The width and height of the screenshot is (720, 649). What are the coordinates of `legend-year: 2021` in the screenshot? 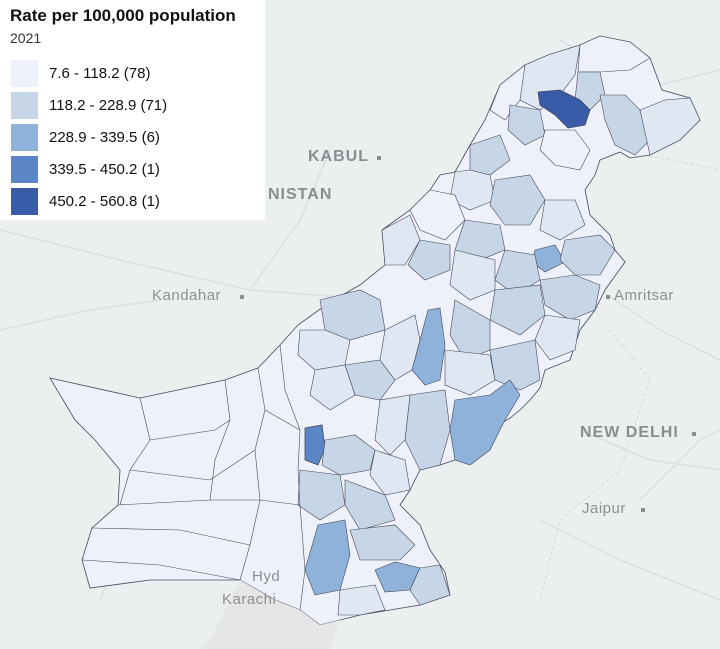 It's located at (26, 38).